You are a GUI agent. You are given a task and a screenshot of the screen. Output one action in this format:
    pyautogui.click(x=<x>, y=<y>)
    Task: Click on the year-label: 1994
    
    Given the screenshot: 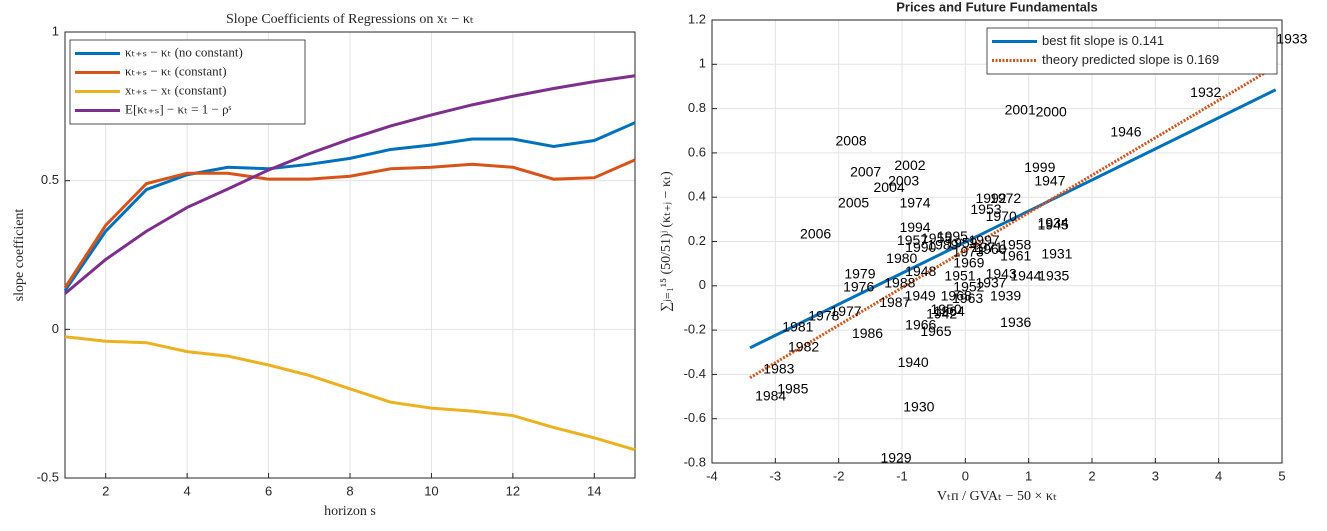 What is the action you would take?
    pyautogui.click(x=914, y=227)
    